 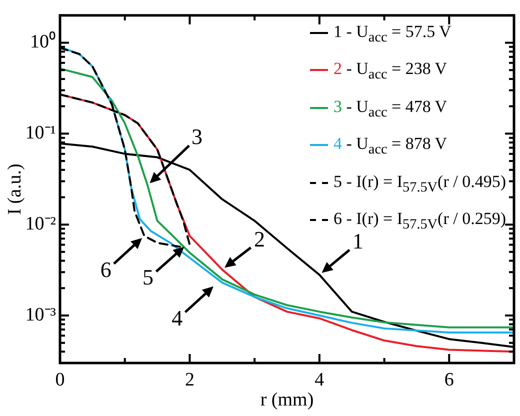 I want to click on legend-label: 2 - U$_{acc}$ = 238 V, so click(x=390, y=71).